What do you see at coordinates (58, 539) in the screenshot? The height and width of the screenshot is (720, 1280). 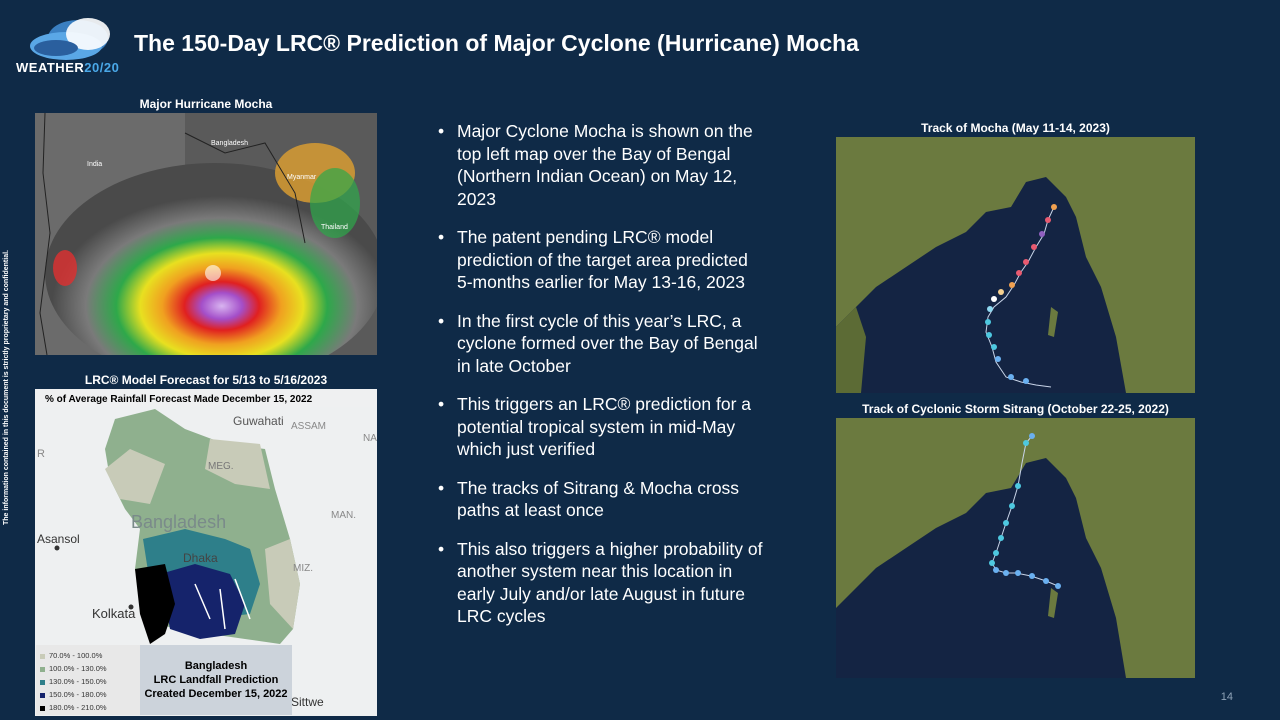 I see `map-label-asansol: Asansol` at bounding box center [58, 539].